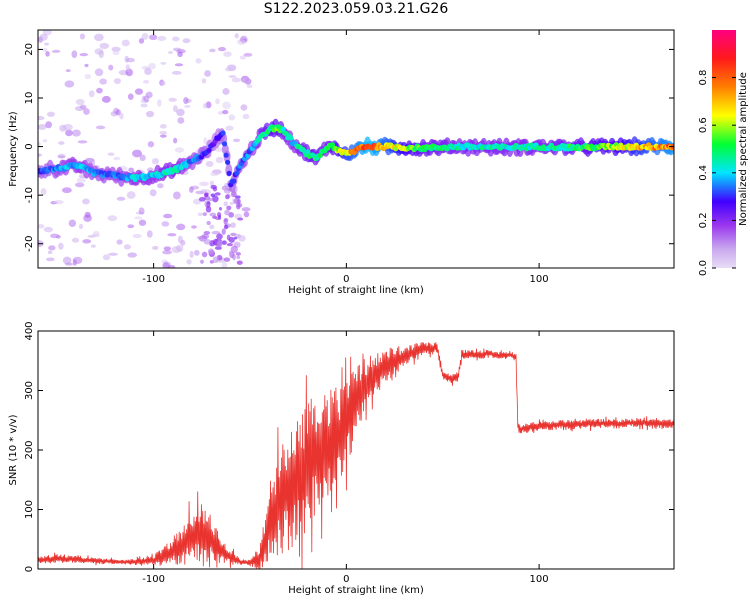  What do you see at coordinates (153, 279) in the screenshot?
I see `x-tick-label: -100` at bounding box center [153, 279].